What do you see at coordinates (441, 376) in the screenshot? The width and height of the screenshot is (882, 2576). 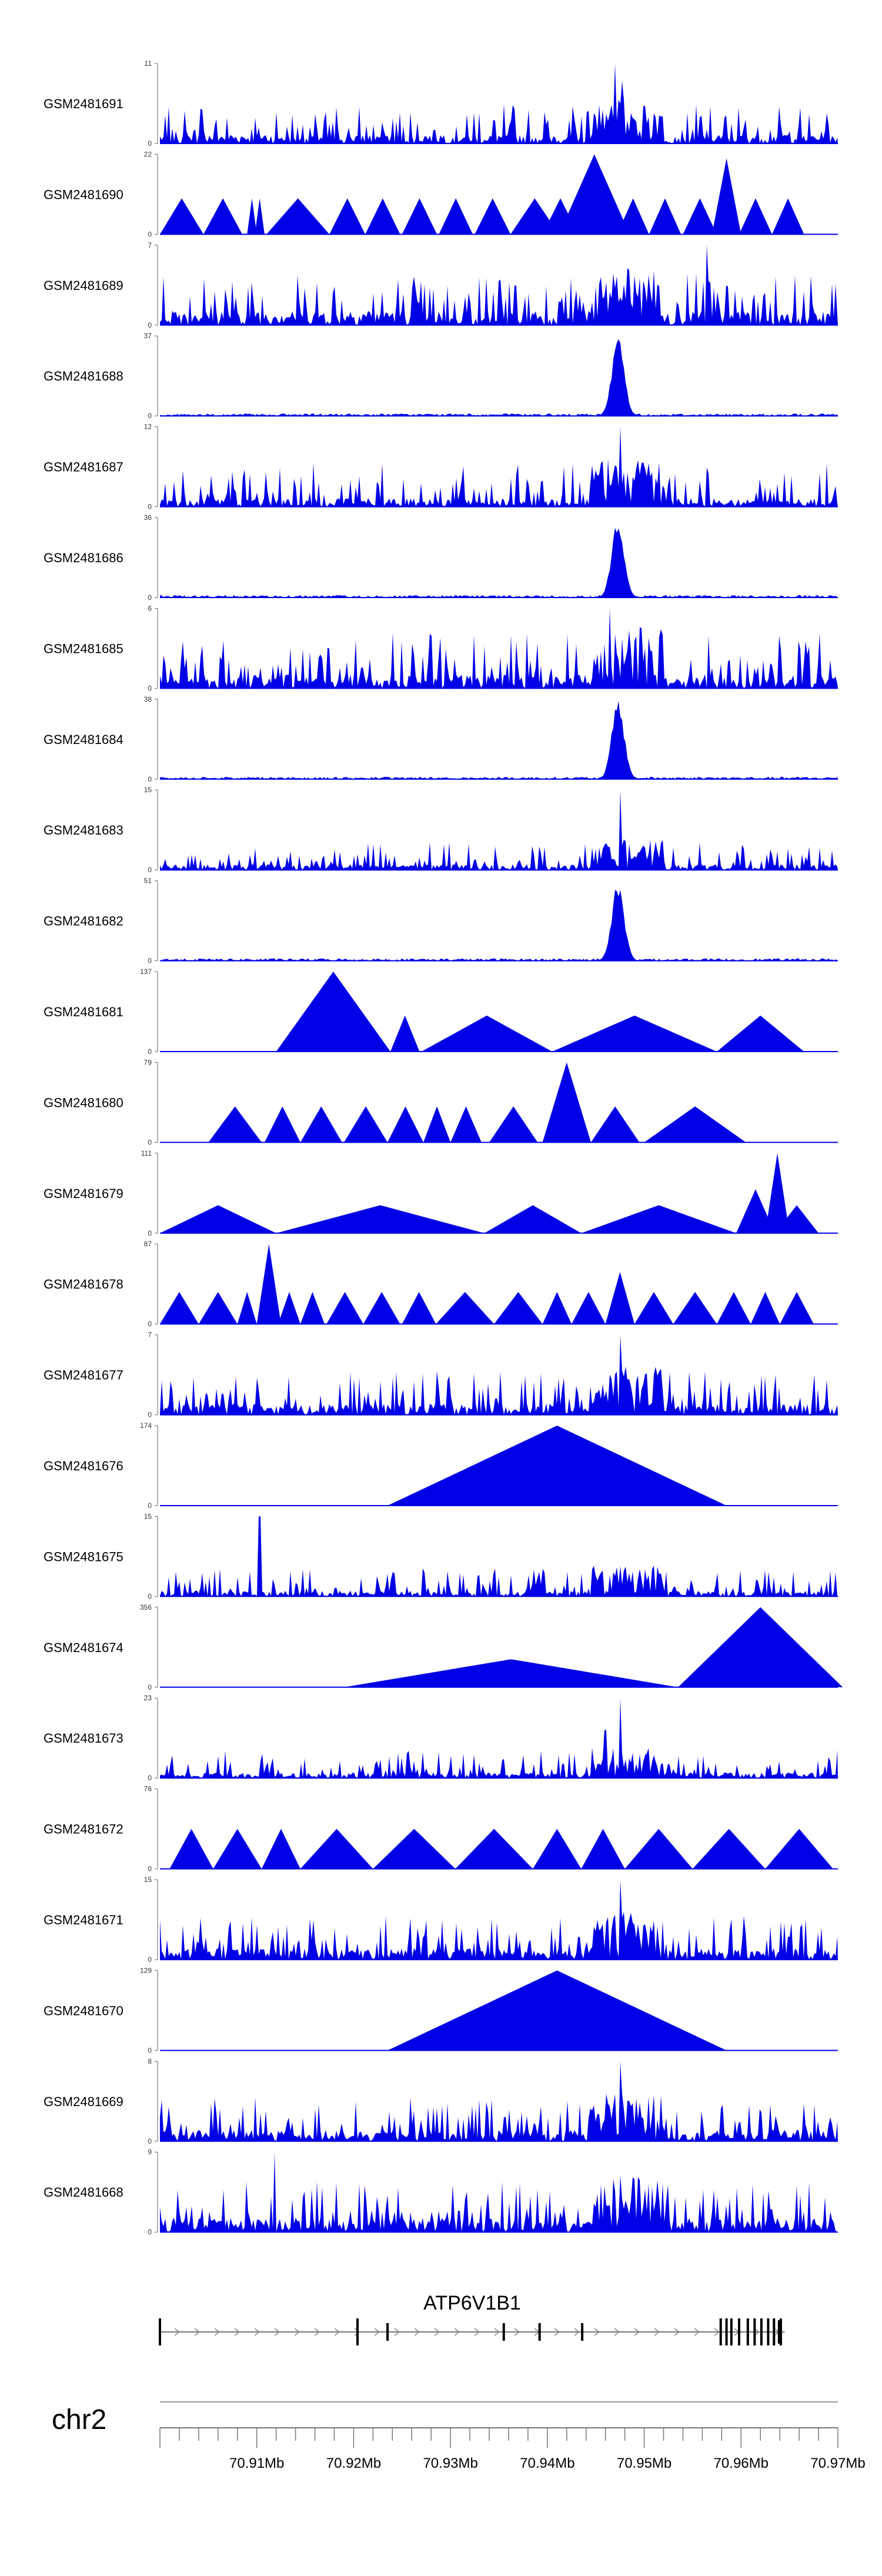 I see `track-GSM2481688: GSM2481688 37 0` at bounding box center [441, 376].